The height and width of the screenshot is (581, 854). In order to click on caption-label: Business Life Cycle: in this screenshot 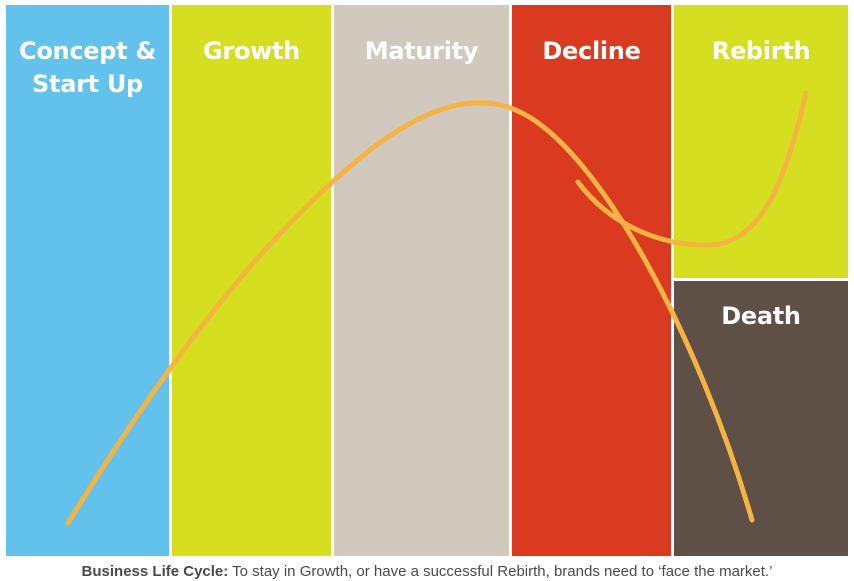, I will do `click(155, 571)`.